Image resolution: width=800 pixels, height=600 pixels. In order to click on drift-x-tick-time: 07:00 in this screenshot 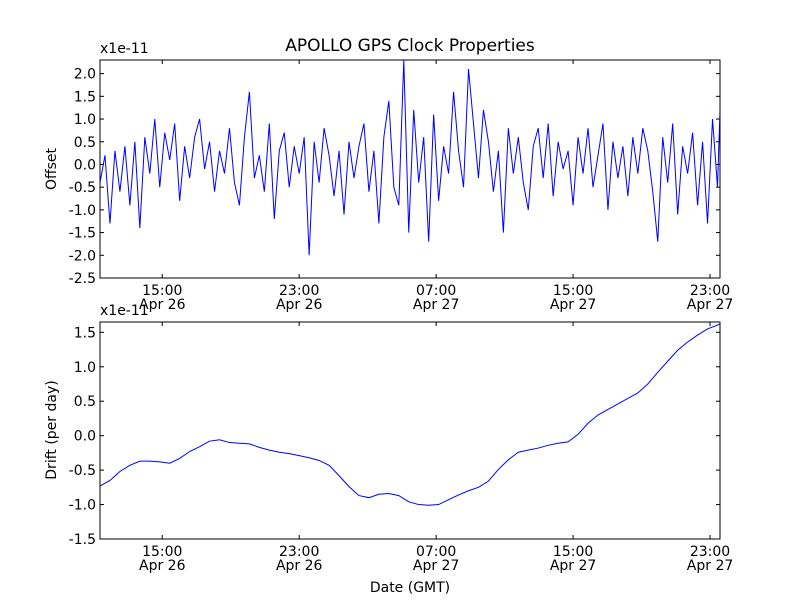, I will do `click(436, 552)`.